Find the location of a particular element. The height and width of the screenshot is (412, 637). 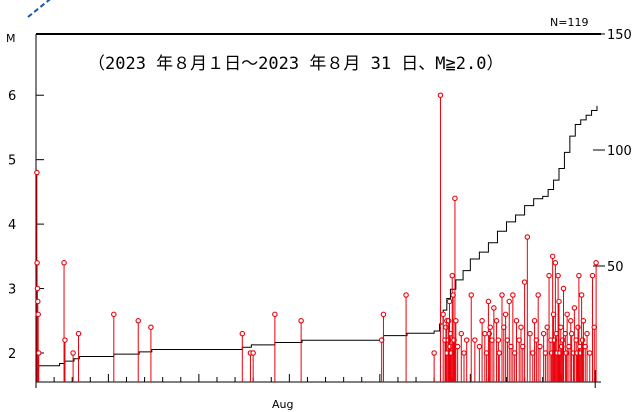

chart-title: （2023 年８月１日～2023 年８月 31 日、M≧2.0） is located at coordinates (295, 64).